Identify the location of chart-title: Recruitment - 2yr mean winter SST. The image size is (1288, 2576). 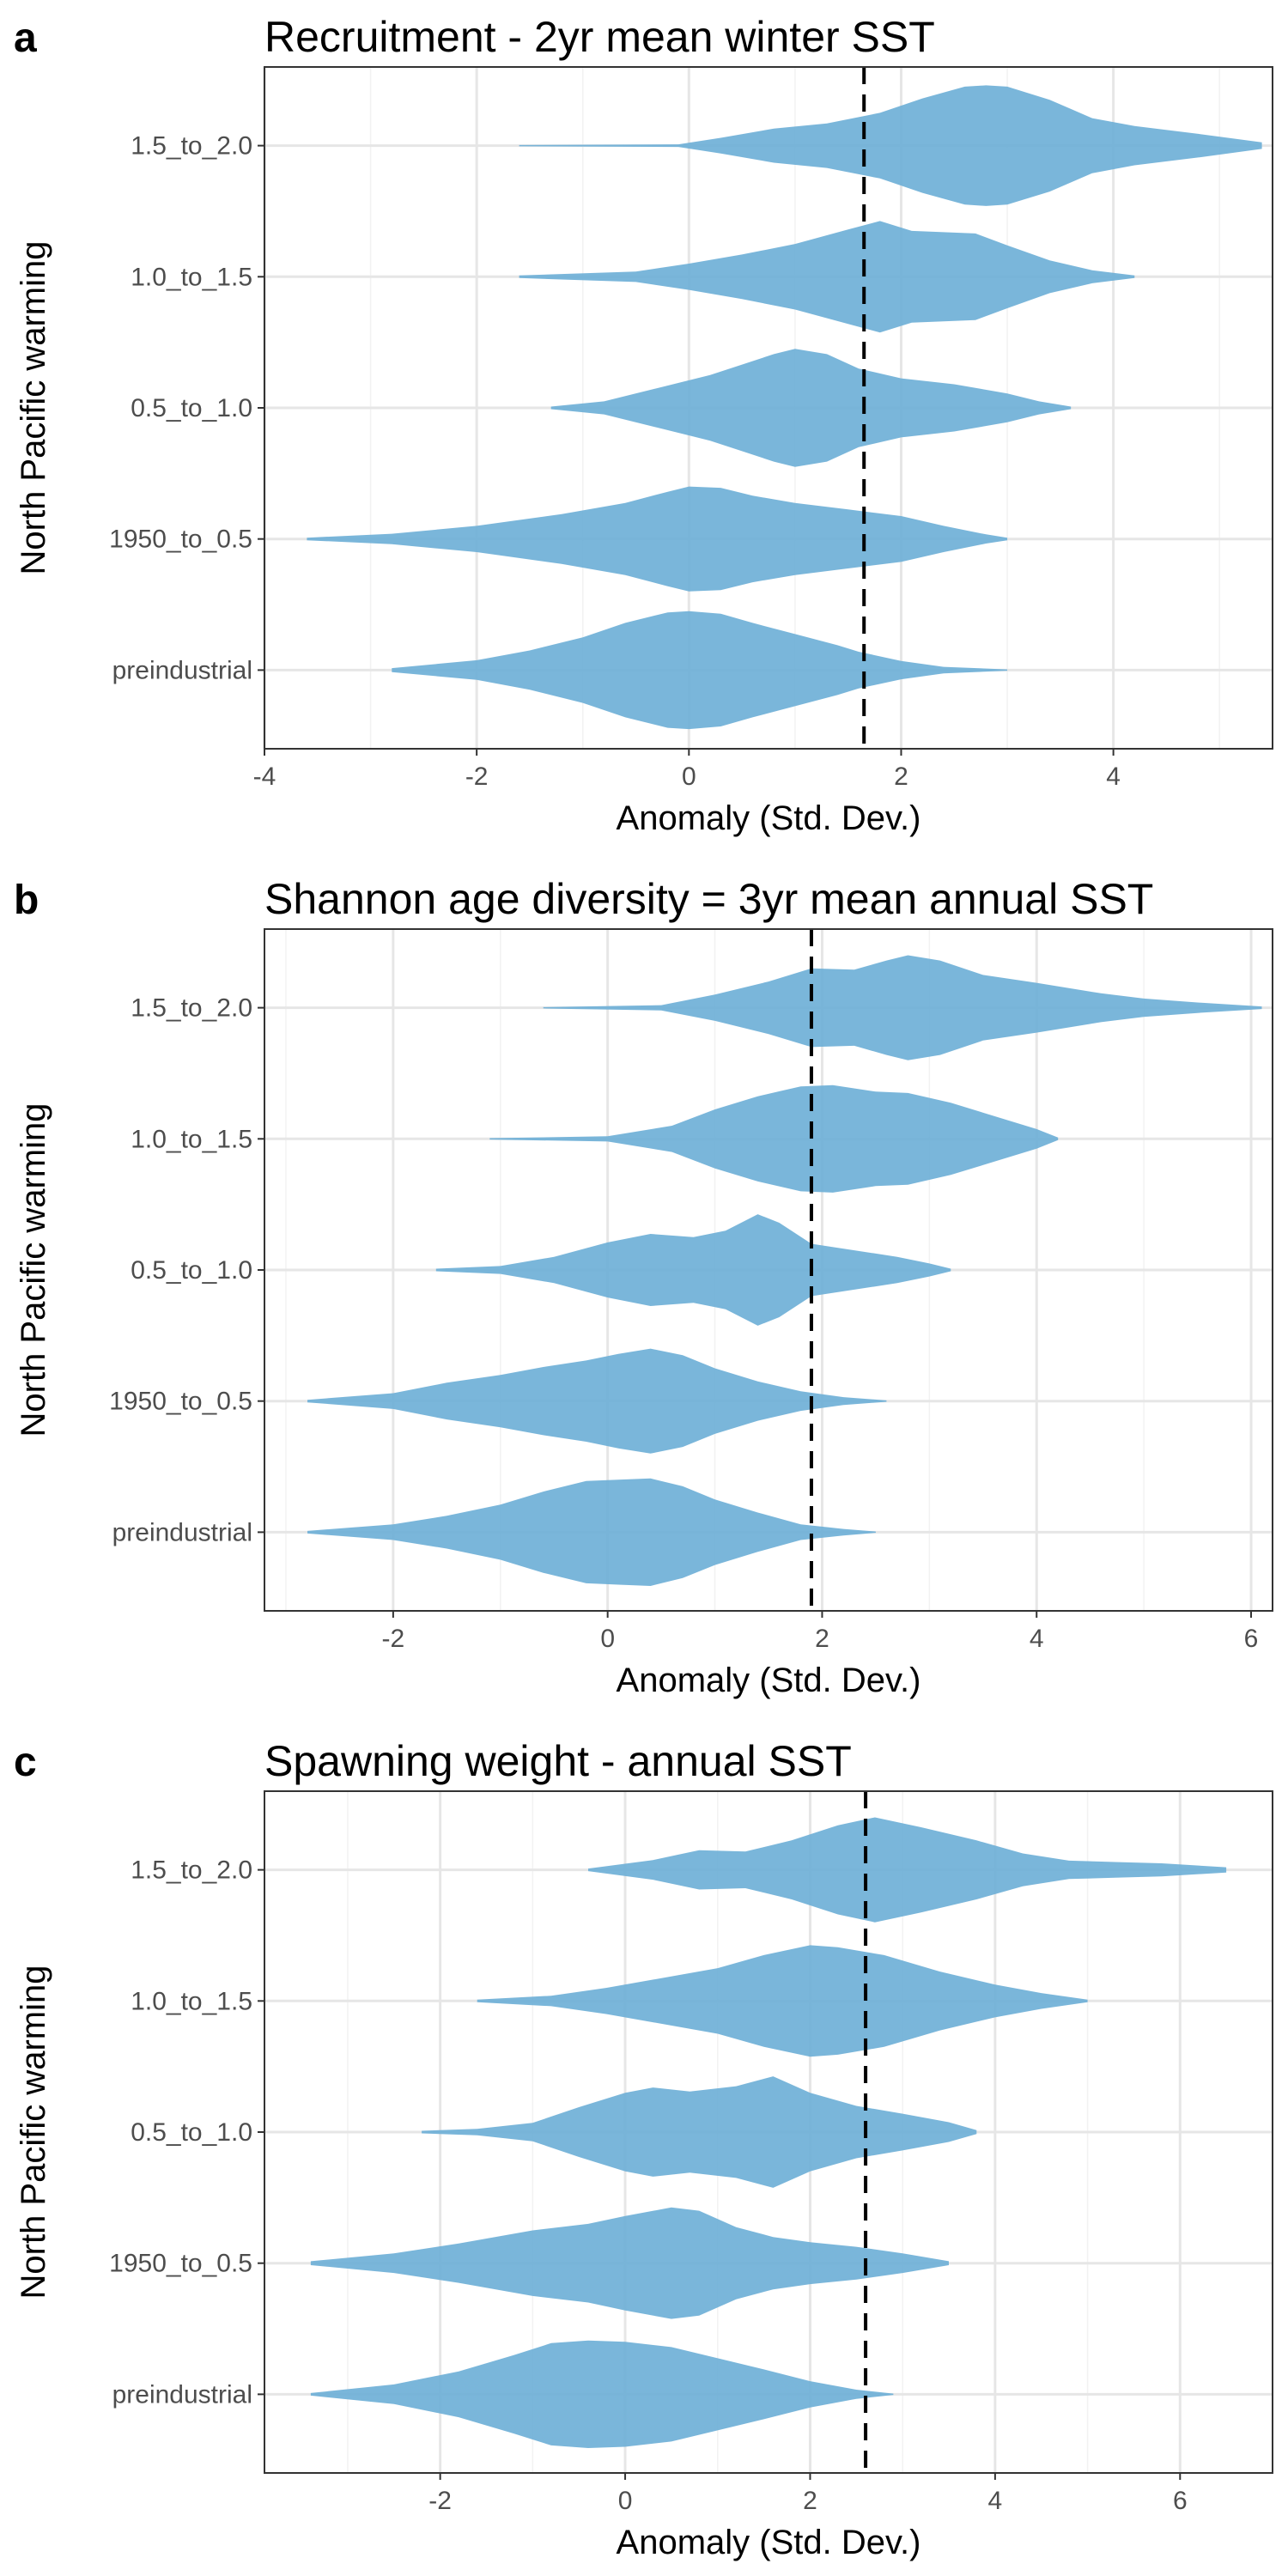
(599, 37).